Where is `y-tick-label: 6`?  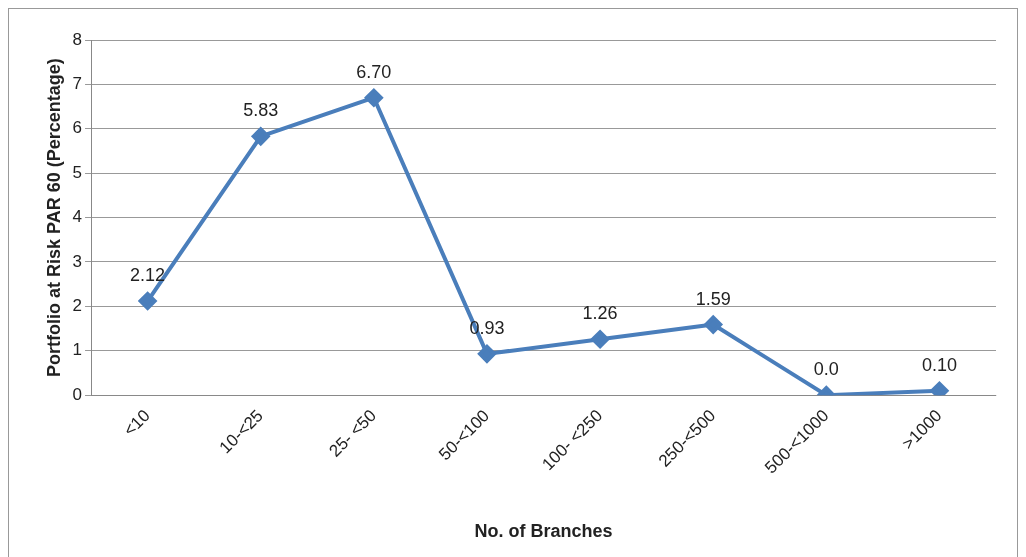
y-tick-label: 6 is located at coordinates (77, 128).